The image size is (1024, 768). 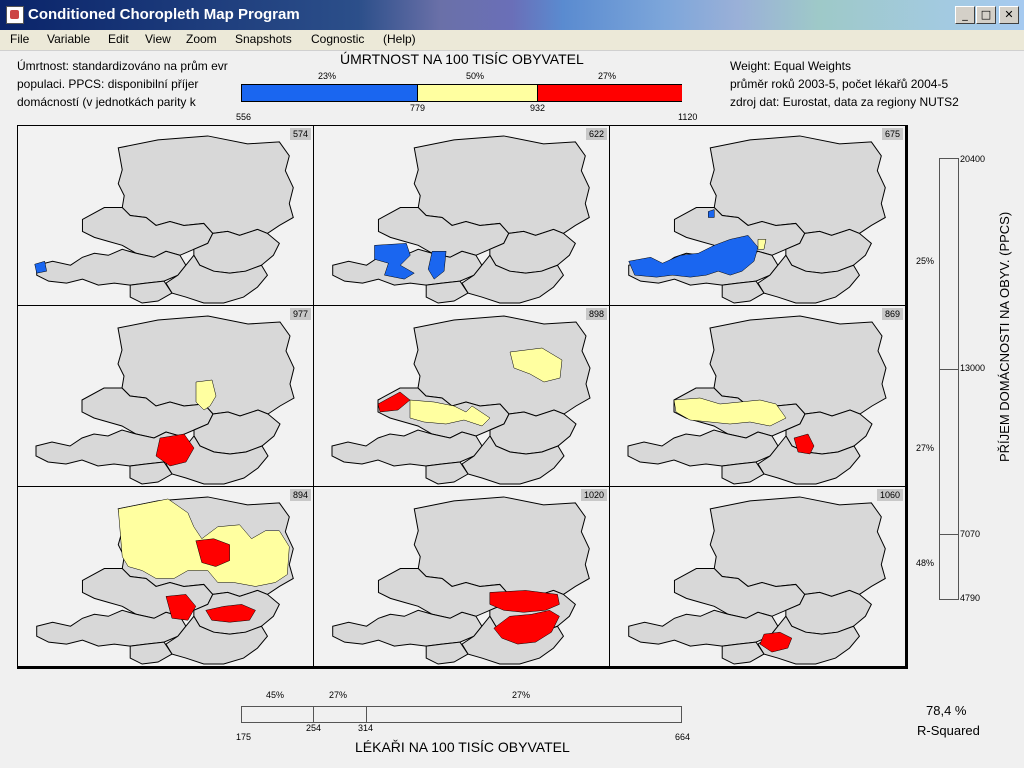 I want to click on doctors-slider-title: LÉKAŘI NA 100 TISÍC OBYVATEL, so click(x=462, y=747).